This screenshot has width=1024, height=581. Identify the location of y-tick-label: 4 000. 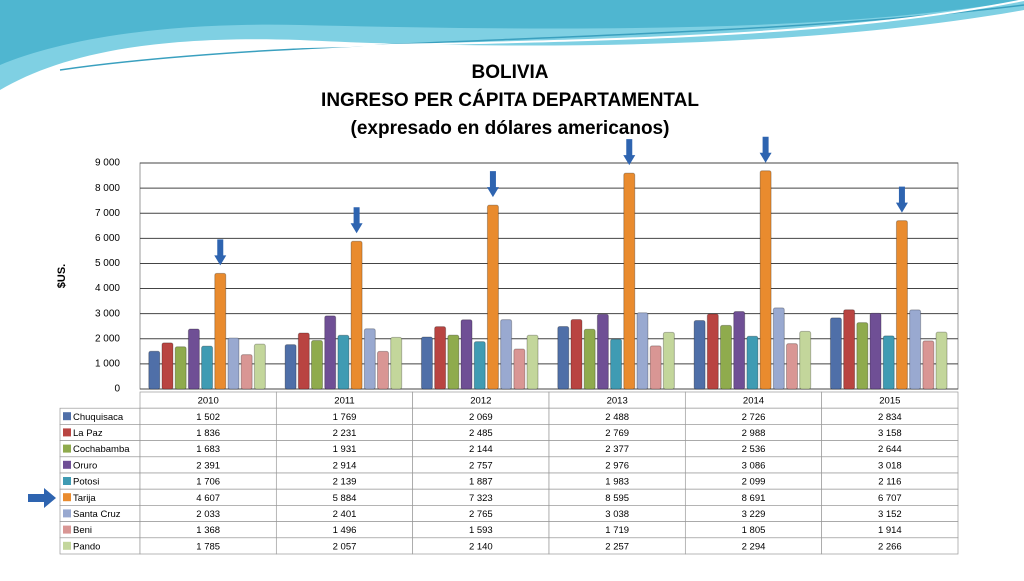
(107, 288).